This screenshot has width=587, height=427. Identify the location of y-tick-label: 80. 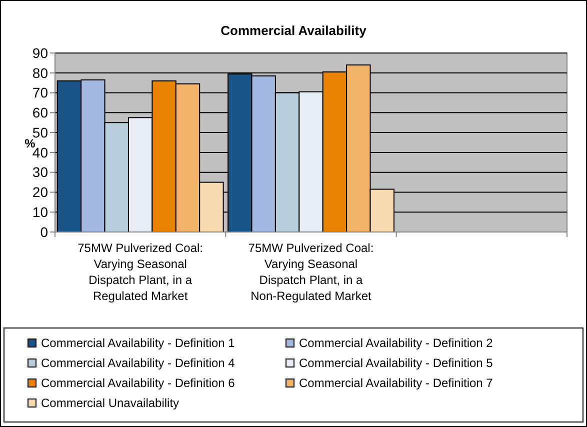
(40, 72).